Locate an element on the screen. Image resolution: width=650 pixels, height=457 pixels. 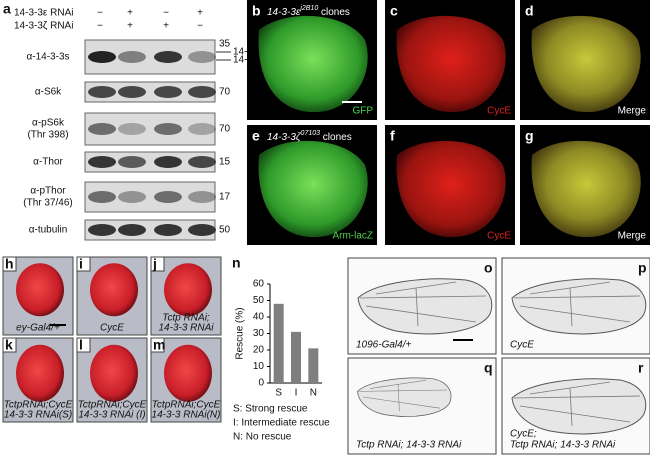
panel-label: m is located at coordinates (159, 345).